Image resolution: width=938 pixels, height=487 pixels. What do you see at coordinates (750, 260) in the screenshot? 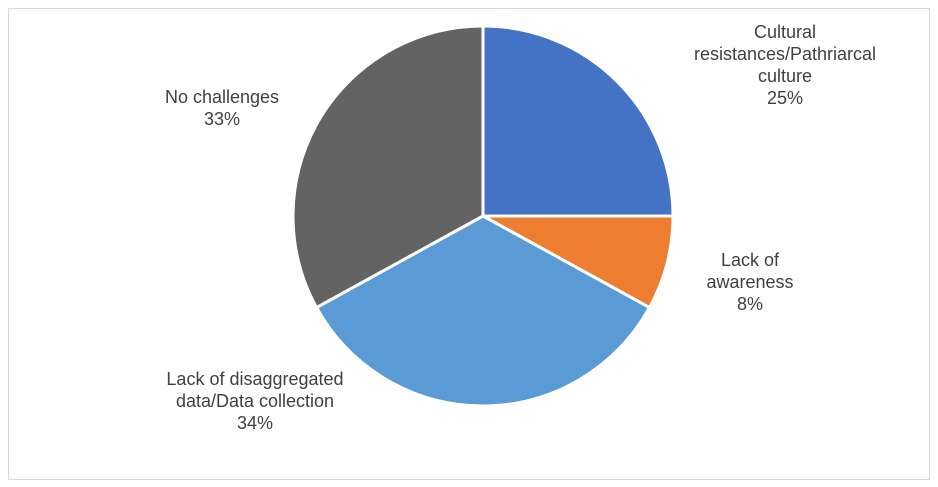
I see `slice-category-label: Lack of` at bounding box center [750, 260].